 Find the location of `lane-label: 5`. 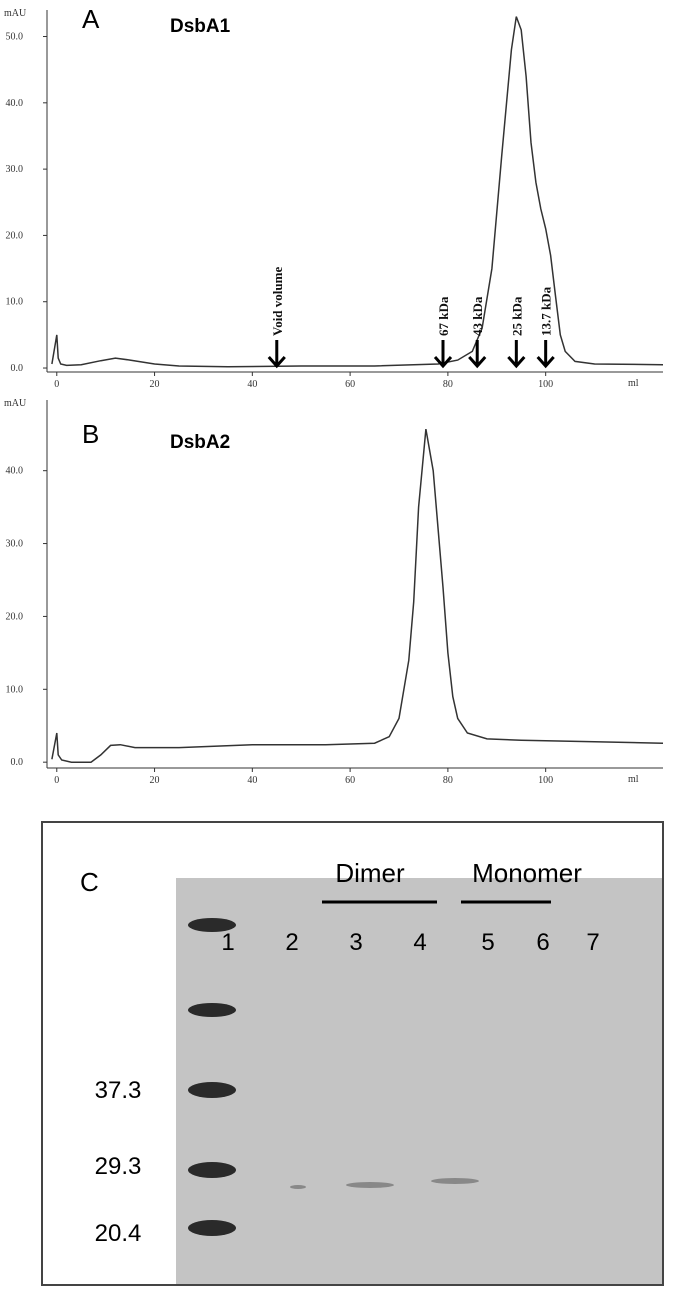

lane-label: 5 is located at coordinates (487, 942).